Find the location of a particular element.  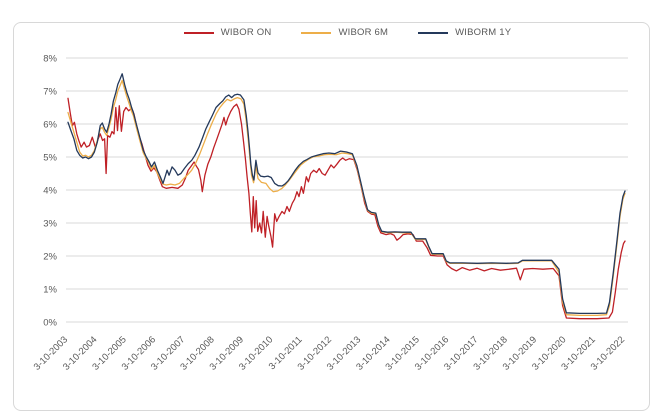

y-tick-label: 4% is located at coordinates (50, 191).